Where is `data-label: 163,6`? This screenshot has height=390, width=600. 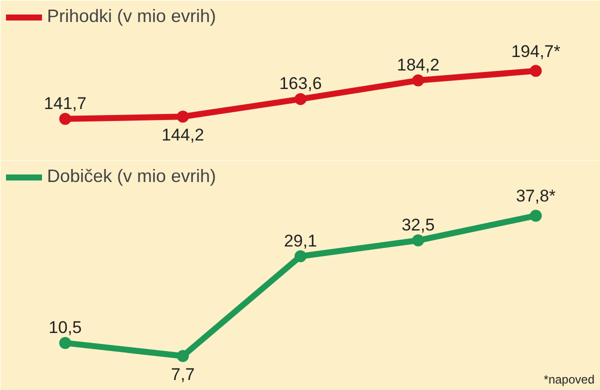
data-label: 163,6 is located at coordinates (300, 84).